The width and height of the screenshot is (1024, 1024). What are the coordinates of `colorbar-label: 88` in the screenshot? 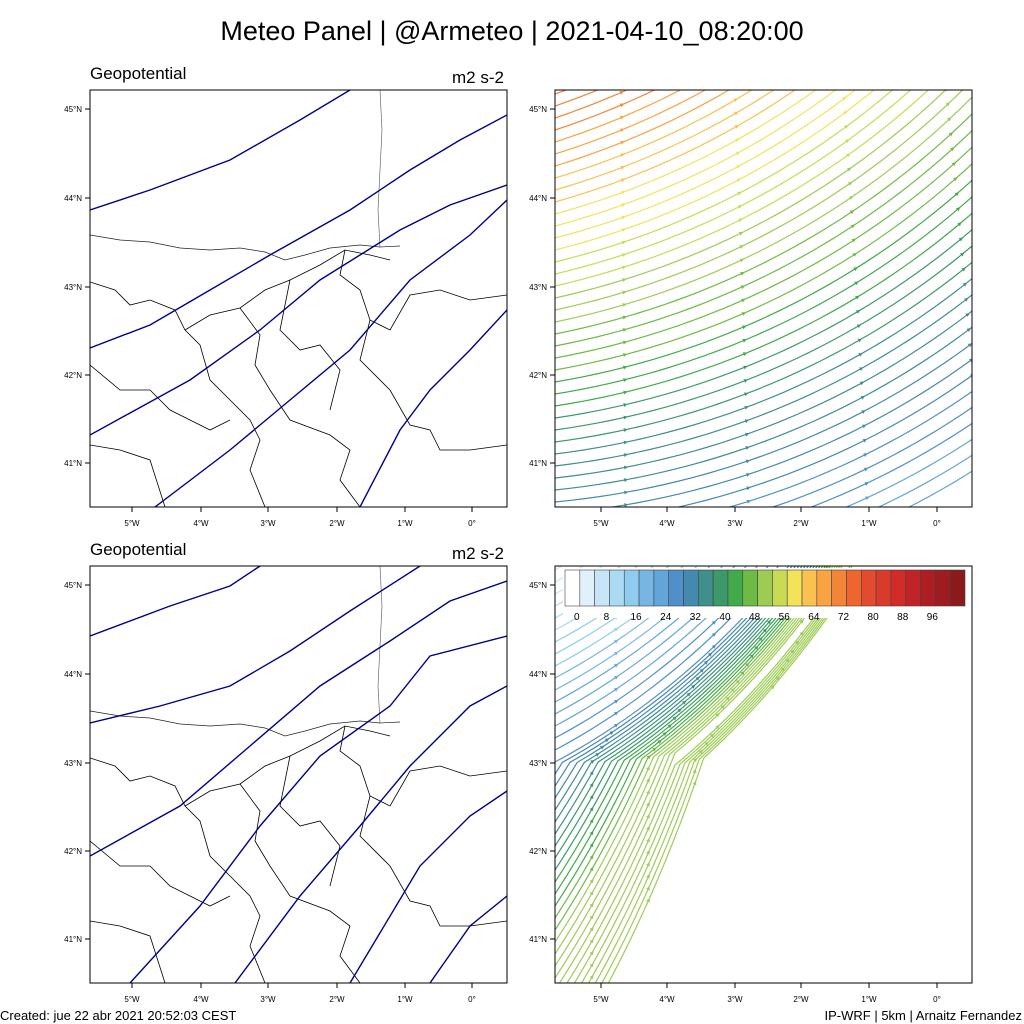 It's located at (903, 617).